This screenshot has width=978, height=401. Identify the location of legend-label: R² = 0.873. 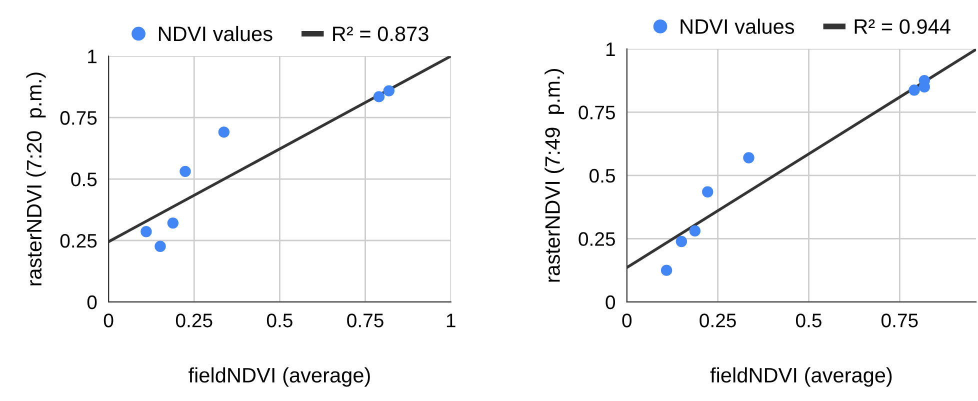
(380, 34).